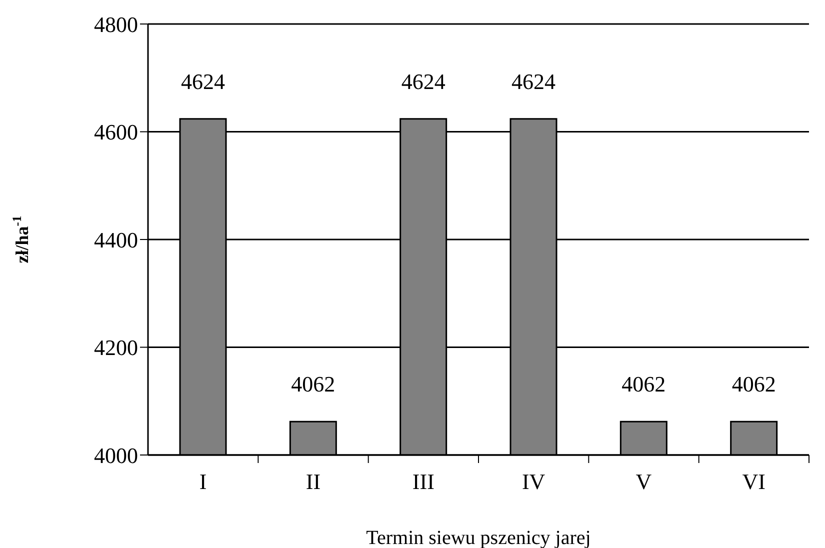  What do you see at coordinates (534, 481) in the screenshot?
I see `x-tick-label: IV` at bounding box center [534, 481].